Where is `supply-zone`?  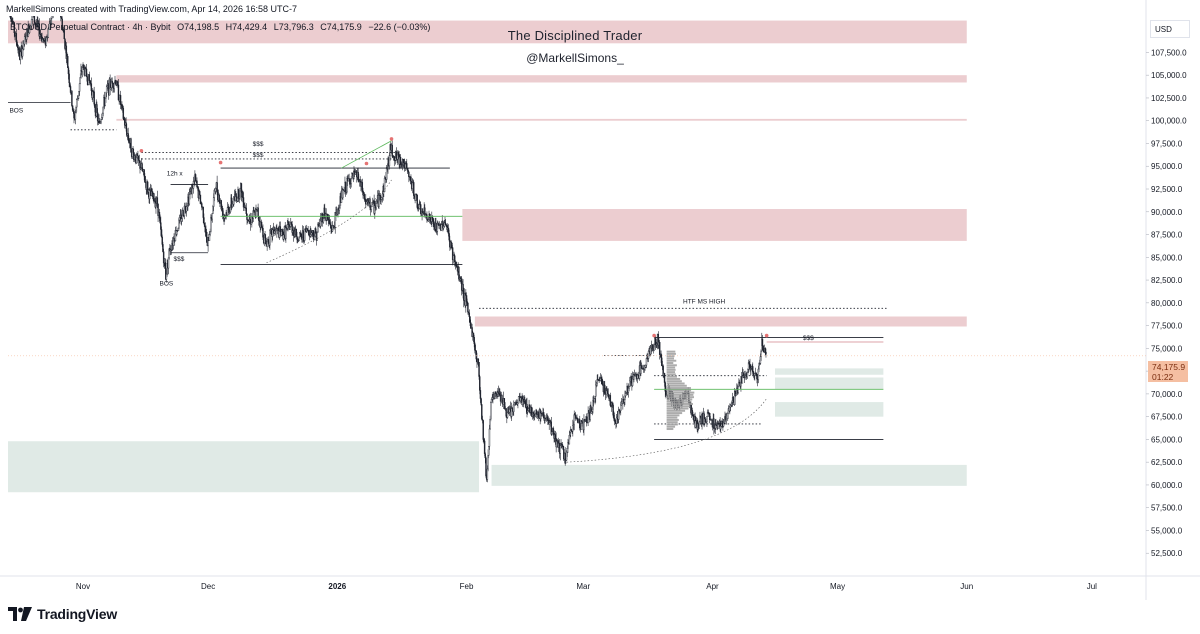
supply-zone is located at coordinates (825, 342).